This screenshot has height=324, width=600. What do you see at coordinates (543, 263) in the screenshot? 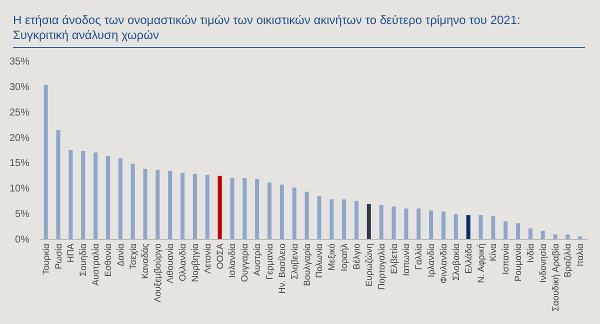
I see `x-tick-label: Ινδονησία` at bounding box center [543, 263].